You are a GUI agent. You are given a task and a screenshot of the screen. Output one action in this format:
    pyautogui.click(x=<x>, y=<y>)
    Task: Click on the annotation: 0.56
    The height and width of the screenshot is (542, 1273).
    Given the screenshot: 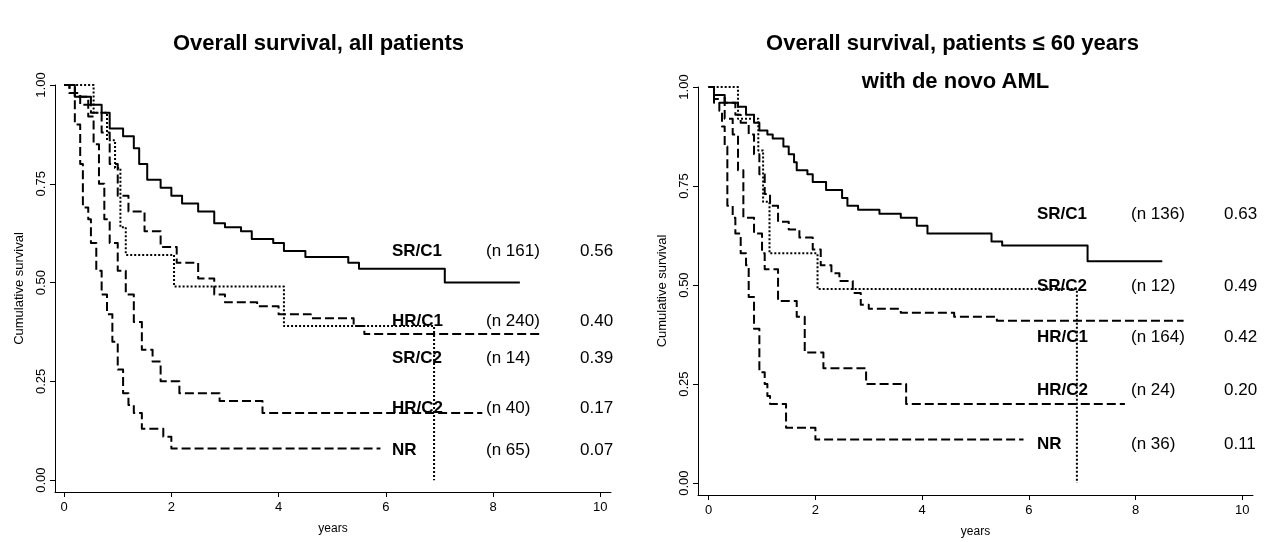 What is the action you would take?
    pyautogui.click(x=597, y=250)
    